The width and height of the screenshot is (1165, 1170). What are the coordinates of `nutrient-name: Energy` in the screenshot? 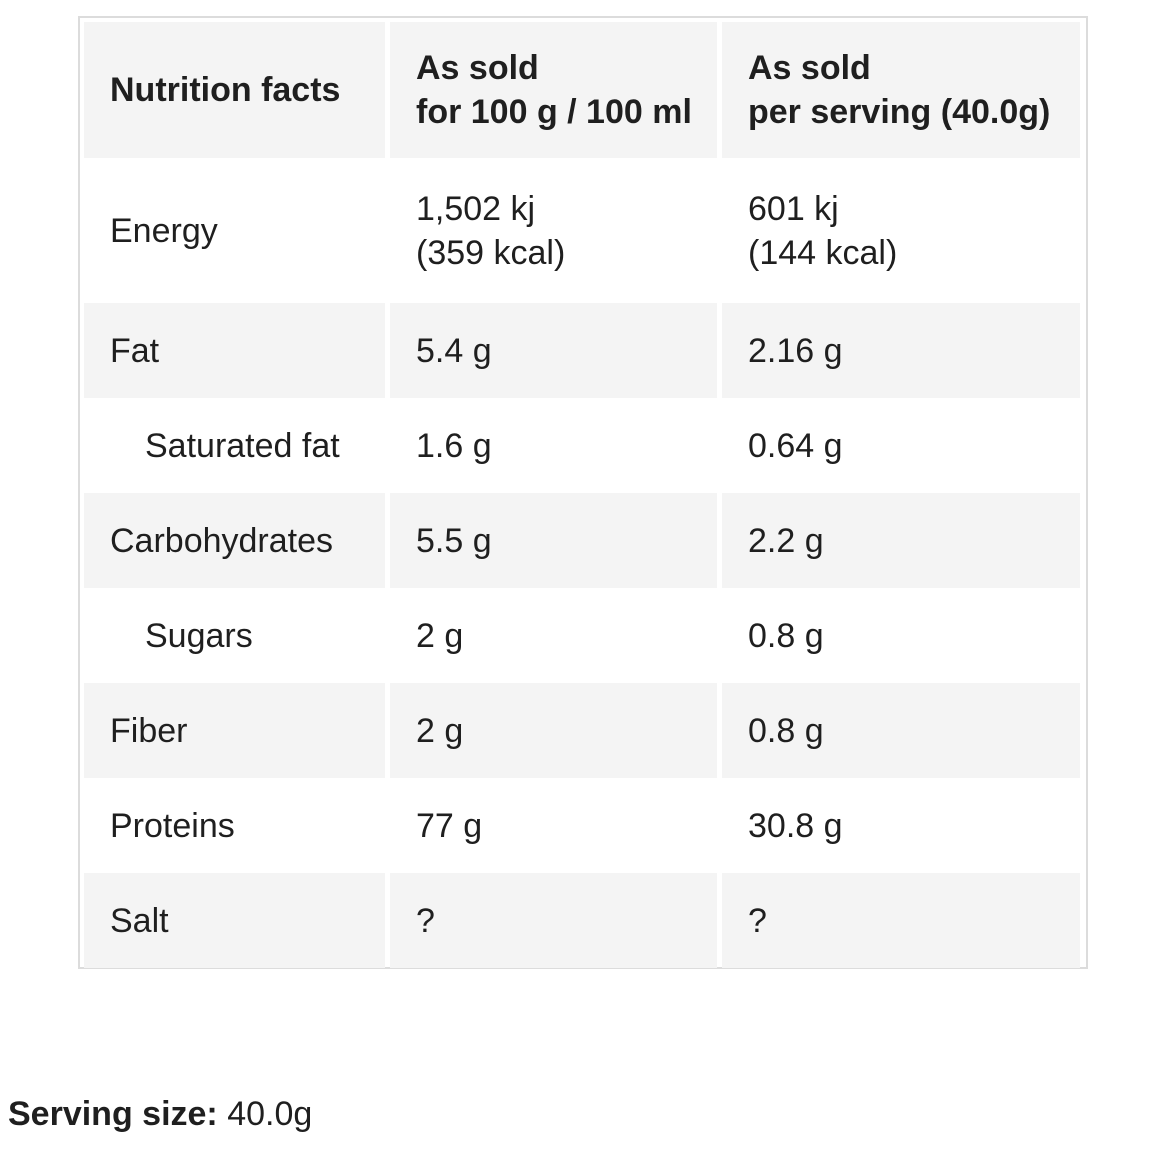 It's located at (234, 230).